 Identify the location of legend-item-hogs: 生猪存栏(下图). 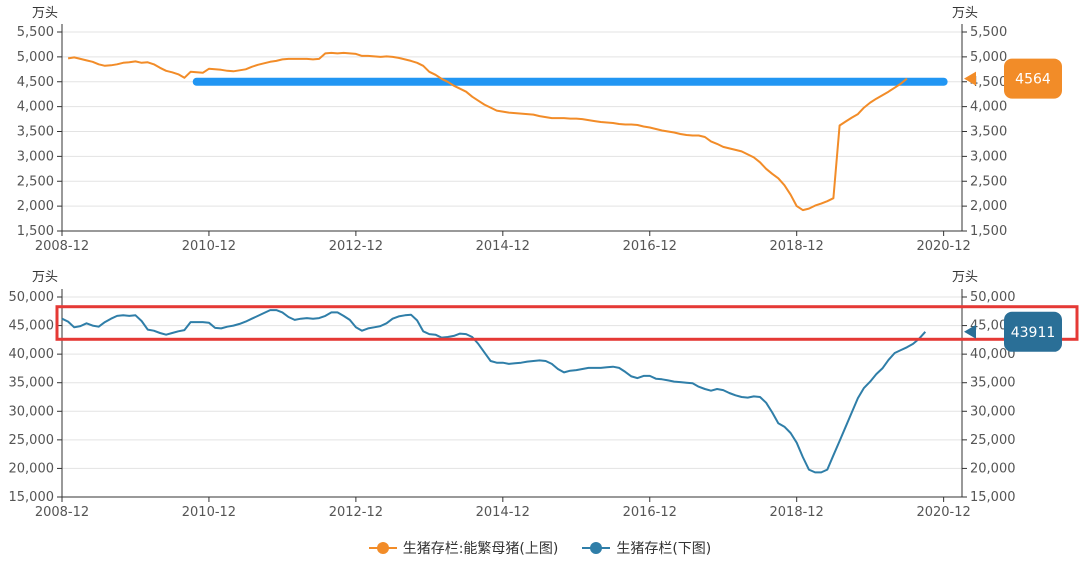
(646, 548).